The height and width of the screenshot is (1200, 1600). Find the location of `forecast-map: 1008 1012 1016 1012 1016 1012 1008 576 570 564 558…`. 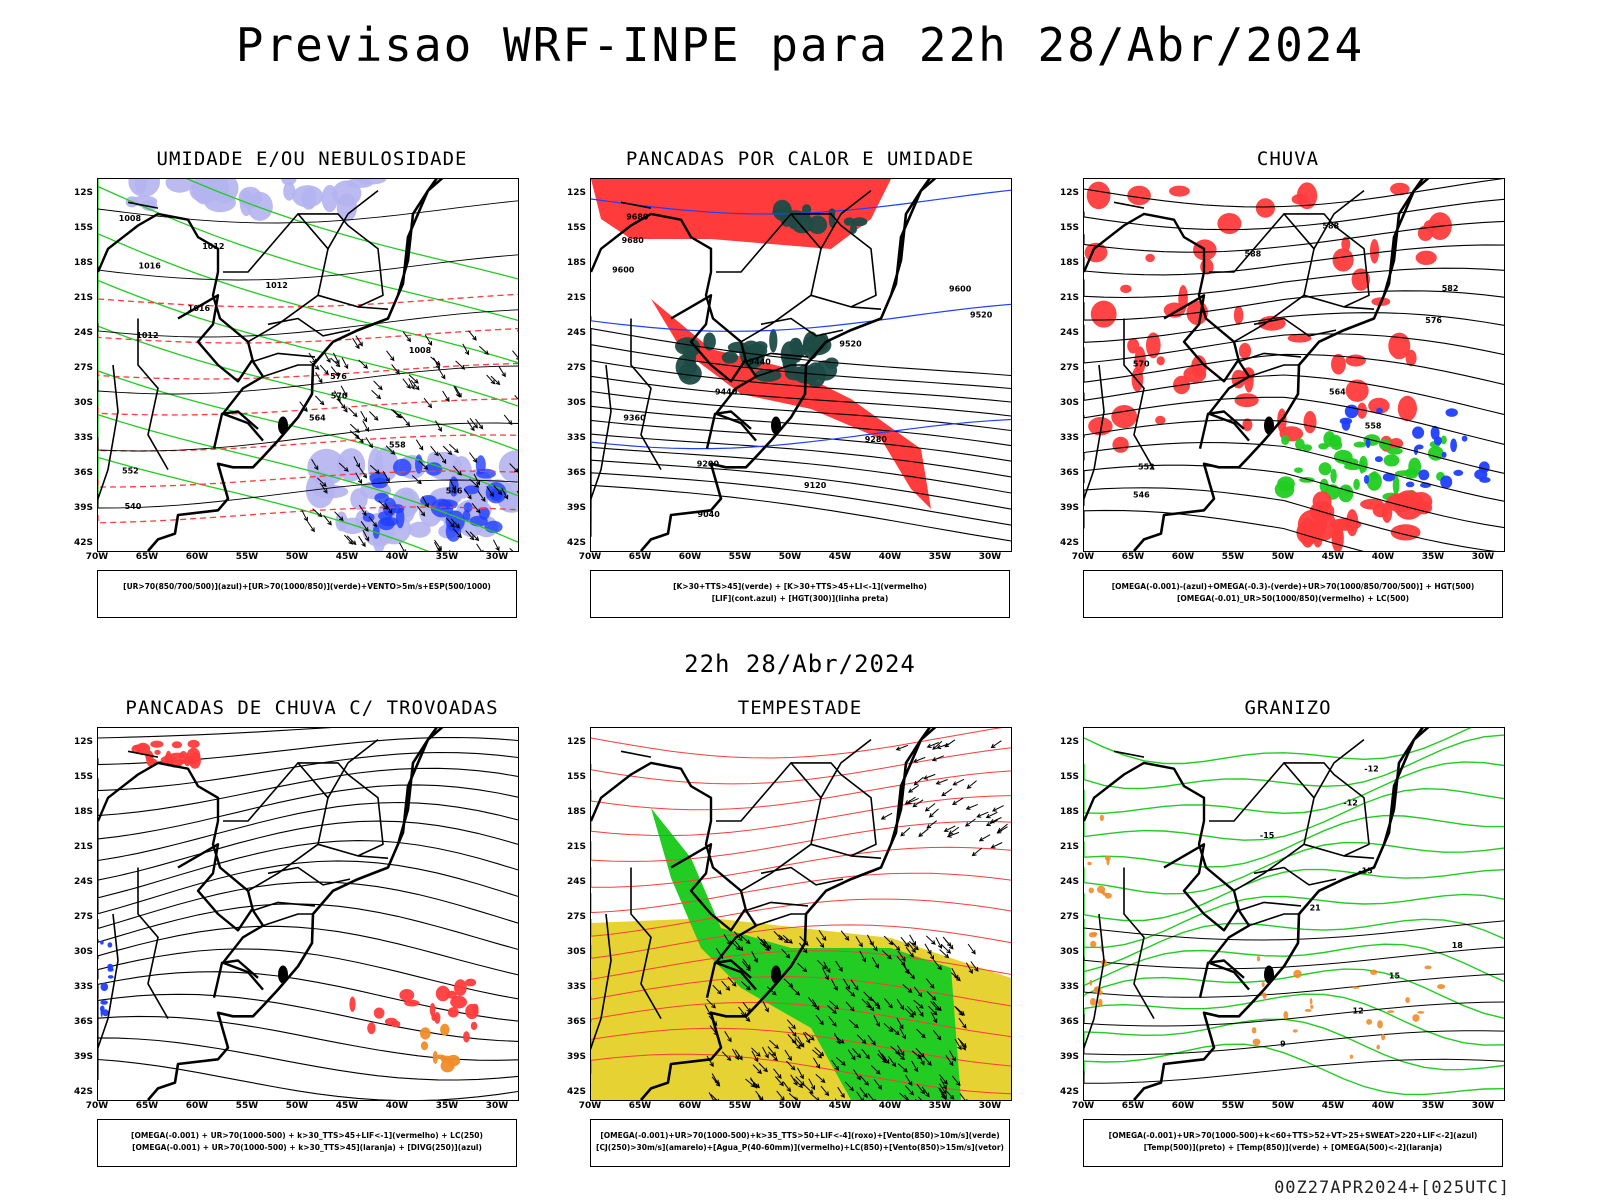

forecast-map: 1008 1012 1016 1012 1016 1012 1008 576 570 564 558… is located at coordinates (308, 365).